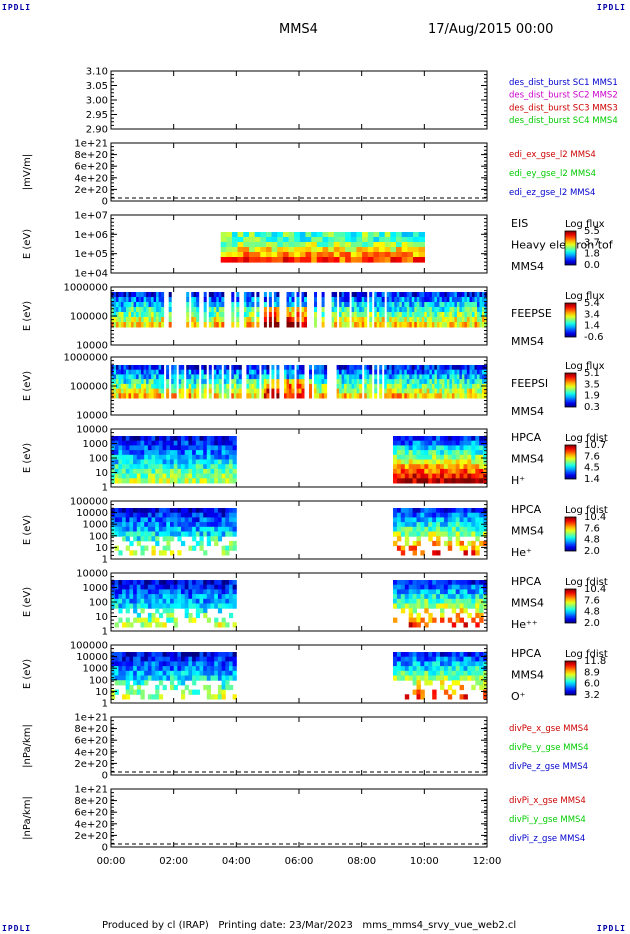 Image resolution: width=630 pixels, height=934 pixels. What do you see at coordinates (563, 83) in the screenshot?
I see `series-label: des_dist_burst SC1 MMS1` at bounding box center [563, 83].